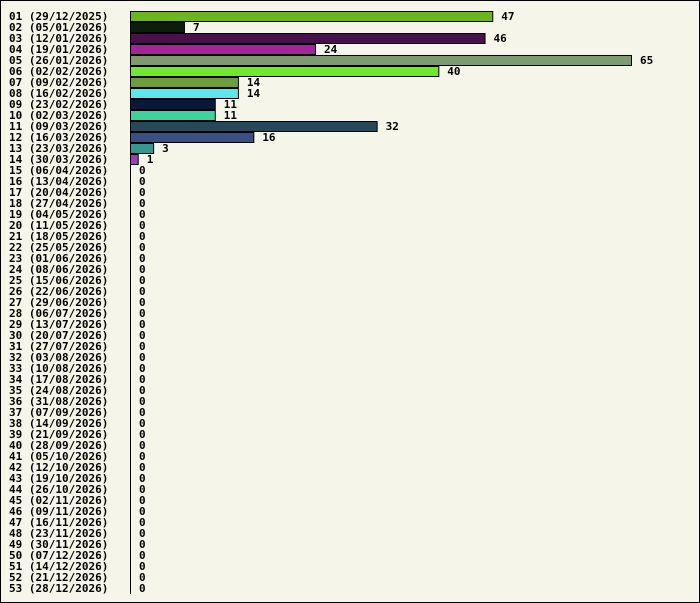 This screenshot has width=700, height=603. I want to click on category-label: 28 (06/07/2026), so click(58, 313).